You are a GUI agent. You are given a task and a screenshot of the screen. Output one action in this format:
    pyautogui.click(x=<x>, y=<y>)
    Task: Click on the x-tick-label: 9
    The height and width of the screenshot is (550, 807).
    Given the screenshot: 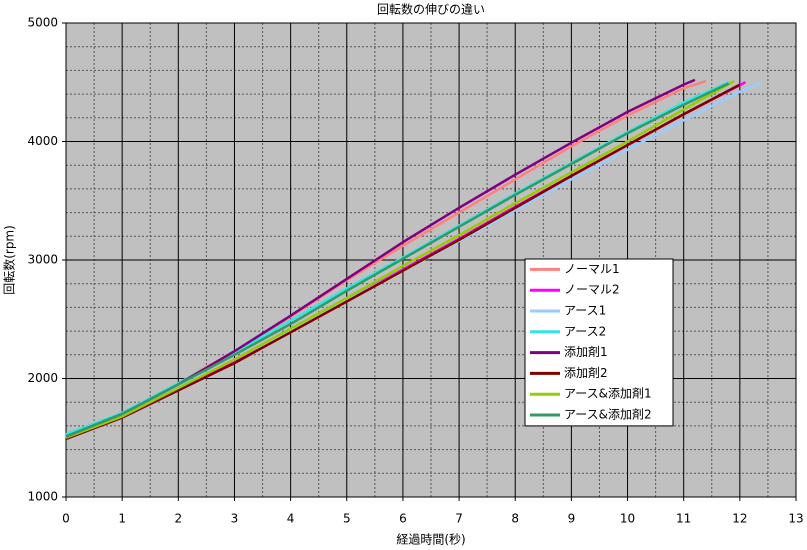 What is the action you would take?
    pyautogui.click(x=572, y=519)
    